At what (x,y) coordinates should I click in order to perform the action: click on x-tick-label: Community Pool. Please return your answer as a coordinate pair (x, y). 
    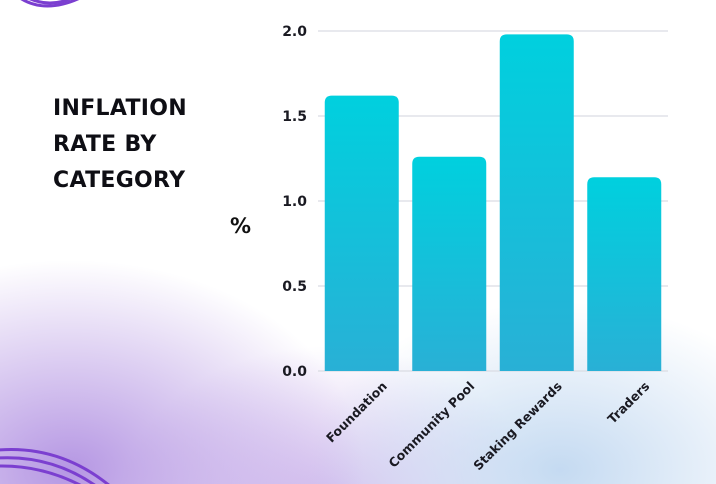
    Looking at the image, I should click on (431, 425).